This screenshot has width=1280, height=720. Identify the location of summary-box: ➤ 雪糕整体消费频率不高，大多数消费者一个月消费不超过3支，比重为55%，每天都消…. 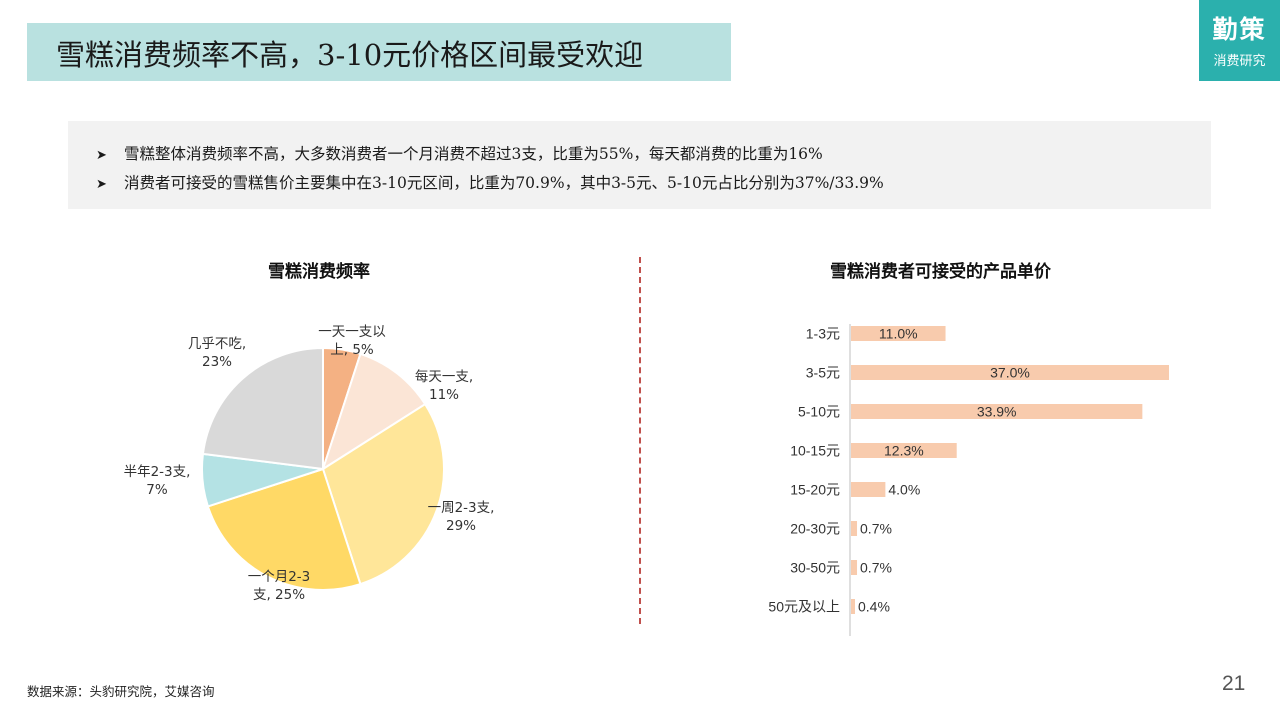
(639, 165).